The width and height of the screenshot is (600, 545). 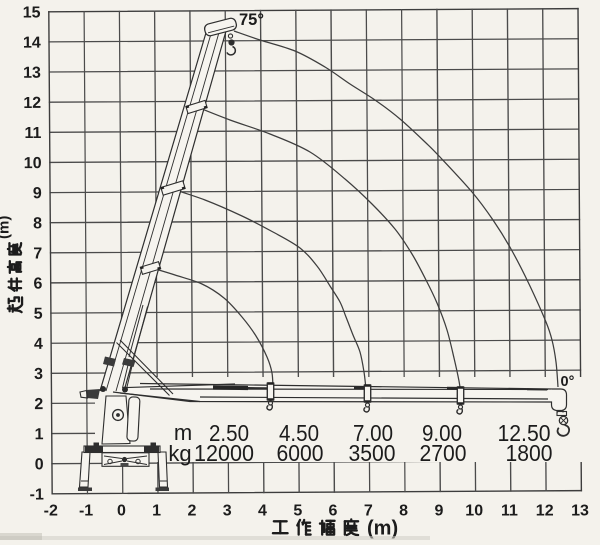 I want to click on svg-text: 9.00, so click(x=442, y=433).